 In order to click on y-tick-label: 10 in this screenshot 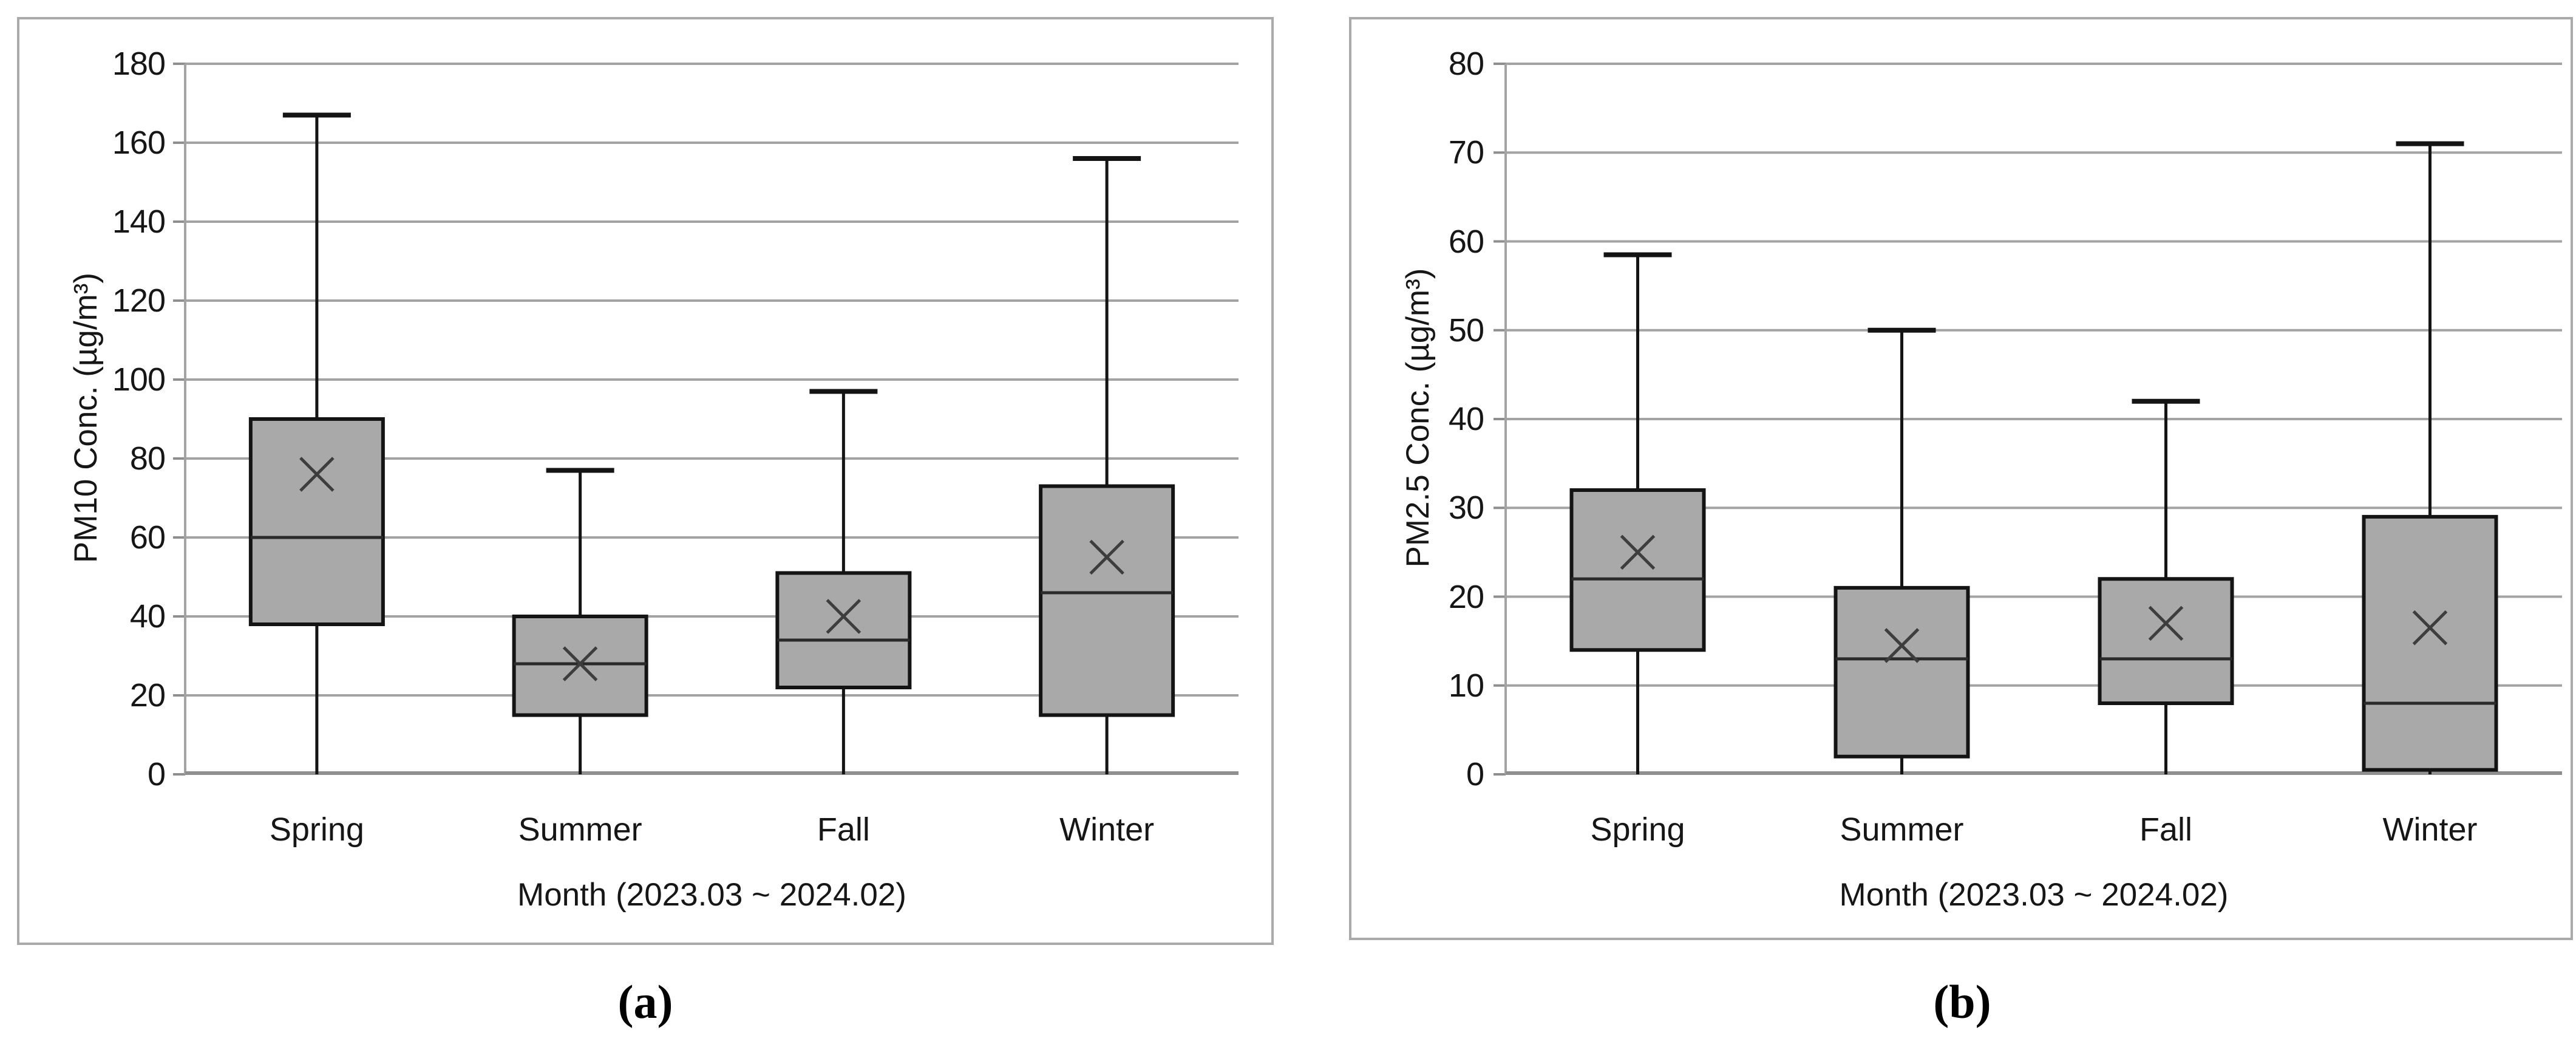, I will do `click(1466, 685)`.